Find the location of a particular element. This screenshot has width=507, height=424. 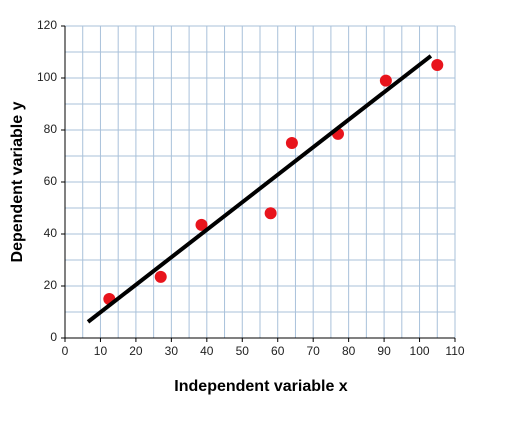

x-tick-label: 60 is located at coordinates (278, 351).